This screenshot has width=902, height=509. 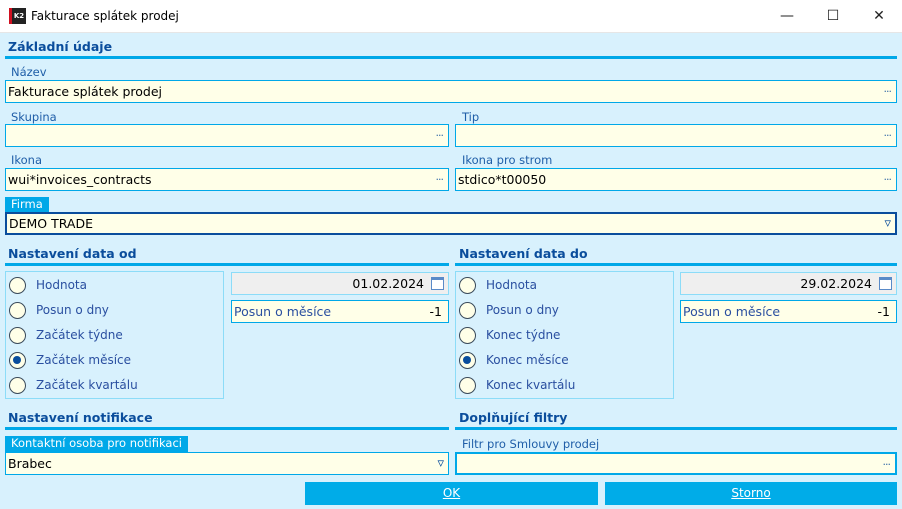 I want to click on group-input: ···, so click(x=227, y=135).